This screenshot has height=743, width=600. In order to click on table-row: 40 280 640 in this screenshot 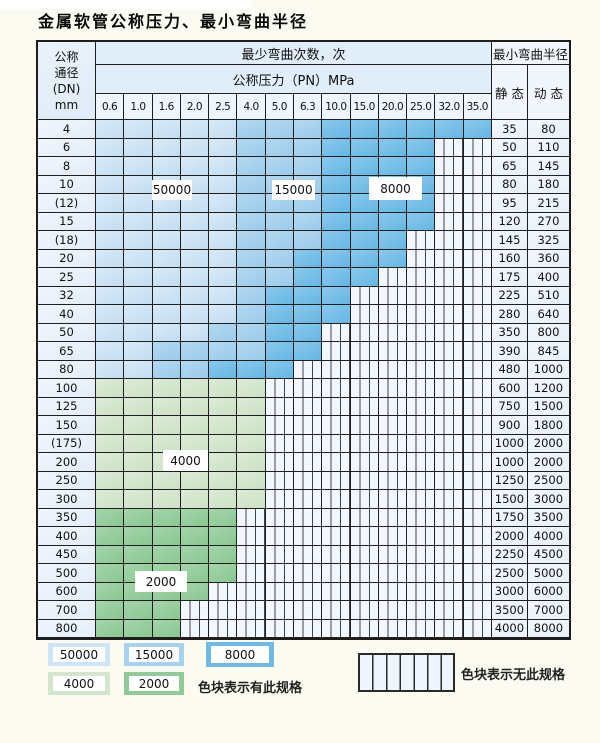, I will do `click(303, 314)`.